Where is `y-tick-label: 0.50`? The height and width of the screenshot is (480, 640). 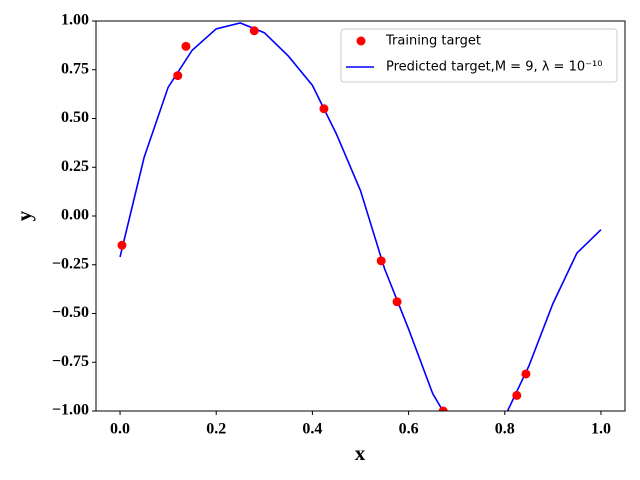
y-tick-label: 0.50 is located at coordinates (75, 117).